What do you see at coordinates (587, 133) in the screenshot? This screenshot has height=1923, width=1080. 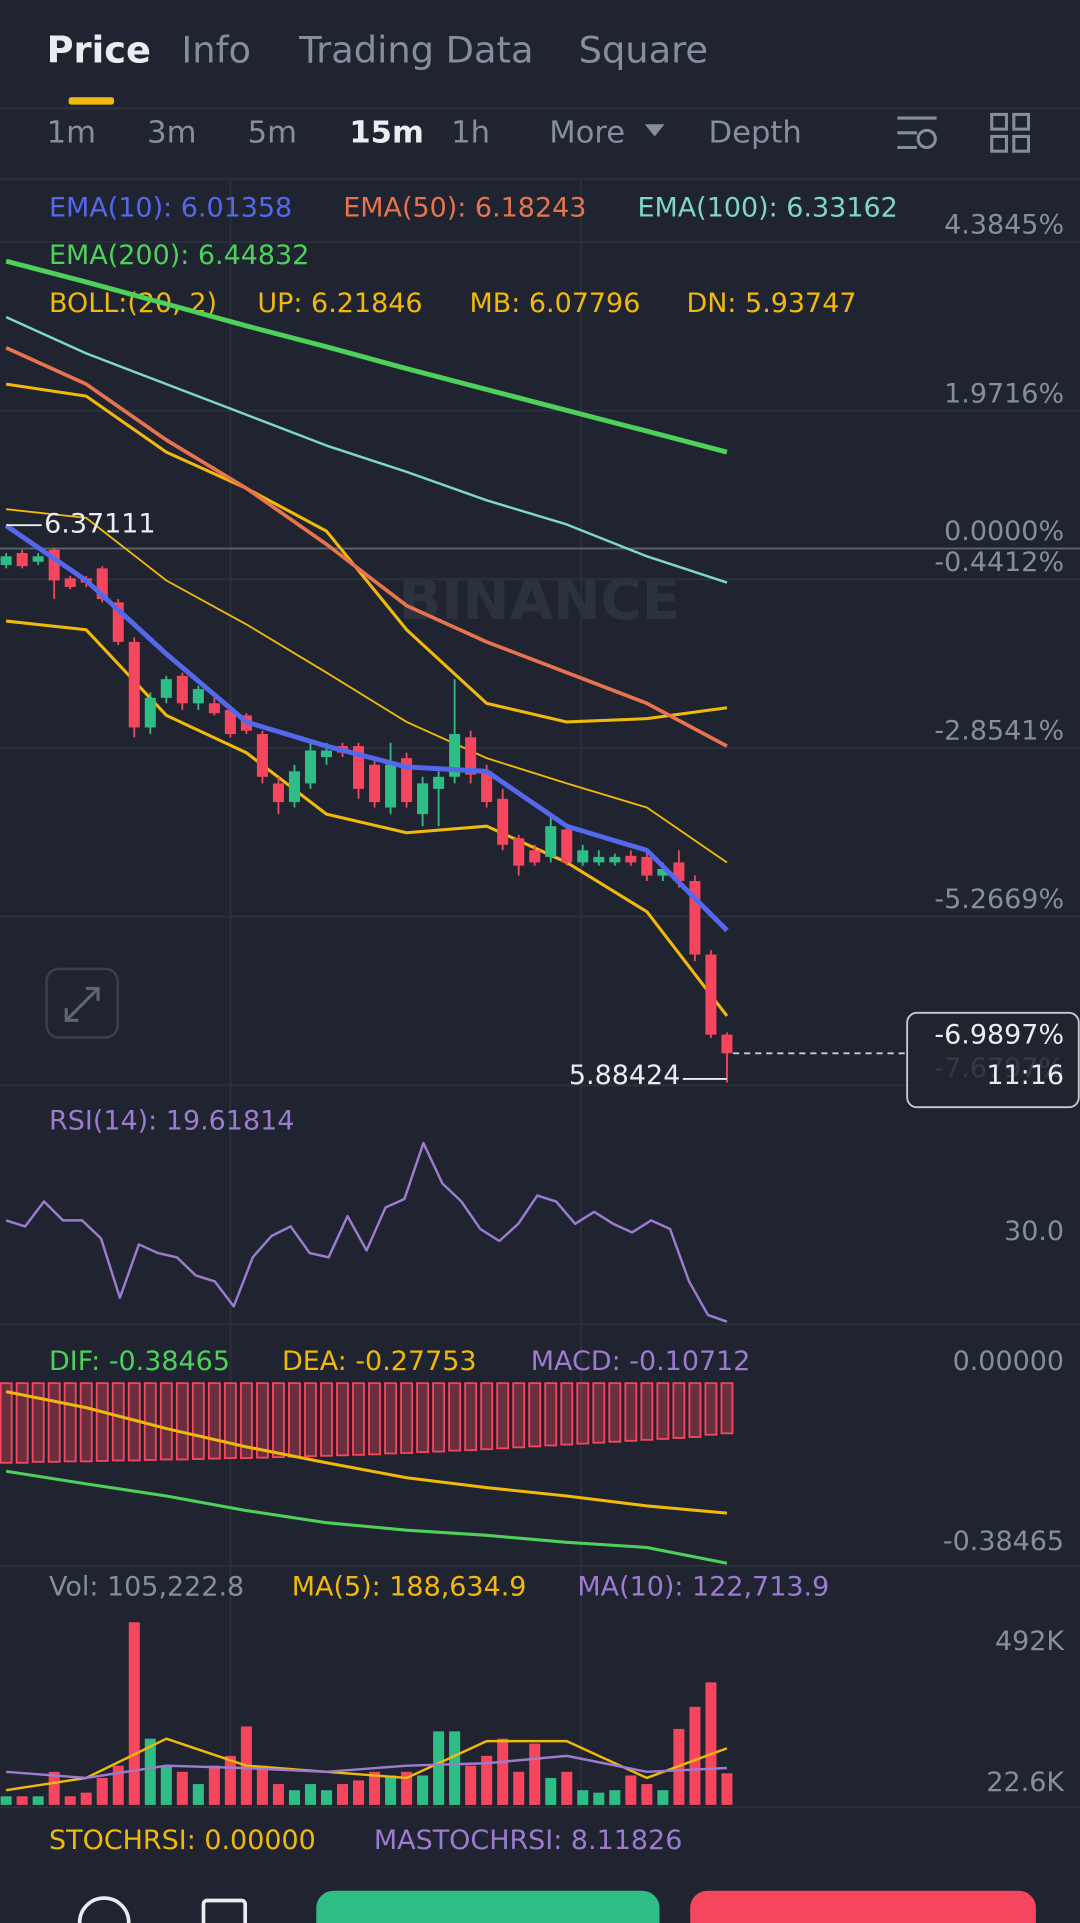 I see `interval: More` at bounding box center [587, 133].